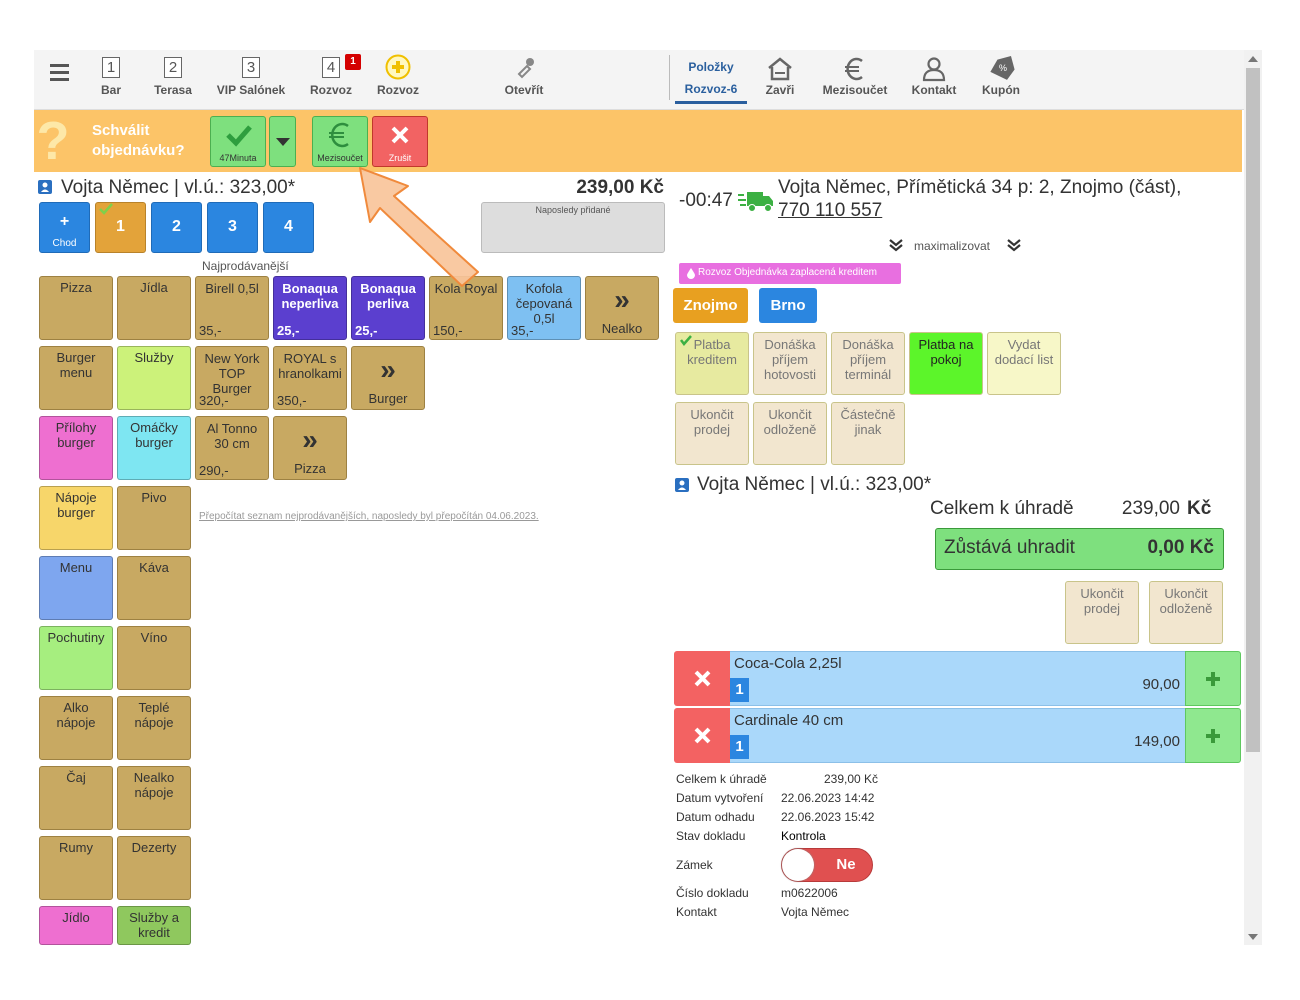 Image resolution: width=1300 pixels, height=1000 pixels. What do you see at coordinates (711, 89) in the screenshot?
I see `tab-sublabel: Rozvoz-6` at bounding box center [711, 89].